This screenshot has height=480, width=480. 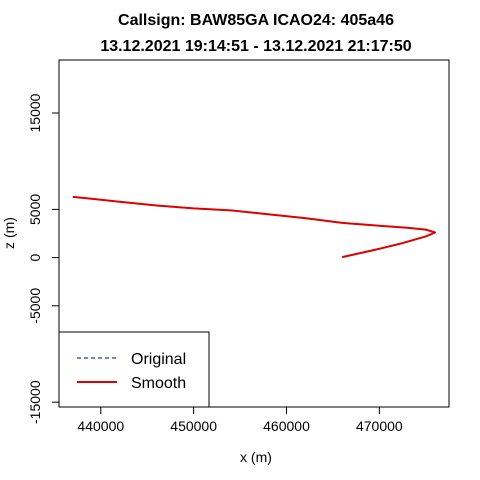 I want to click on y-axis-label: z (m), so click(x=9, y=233).